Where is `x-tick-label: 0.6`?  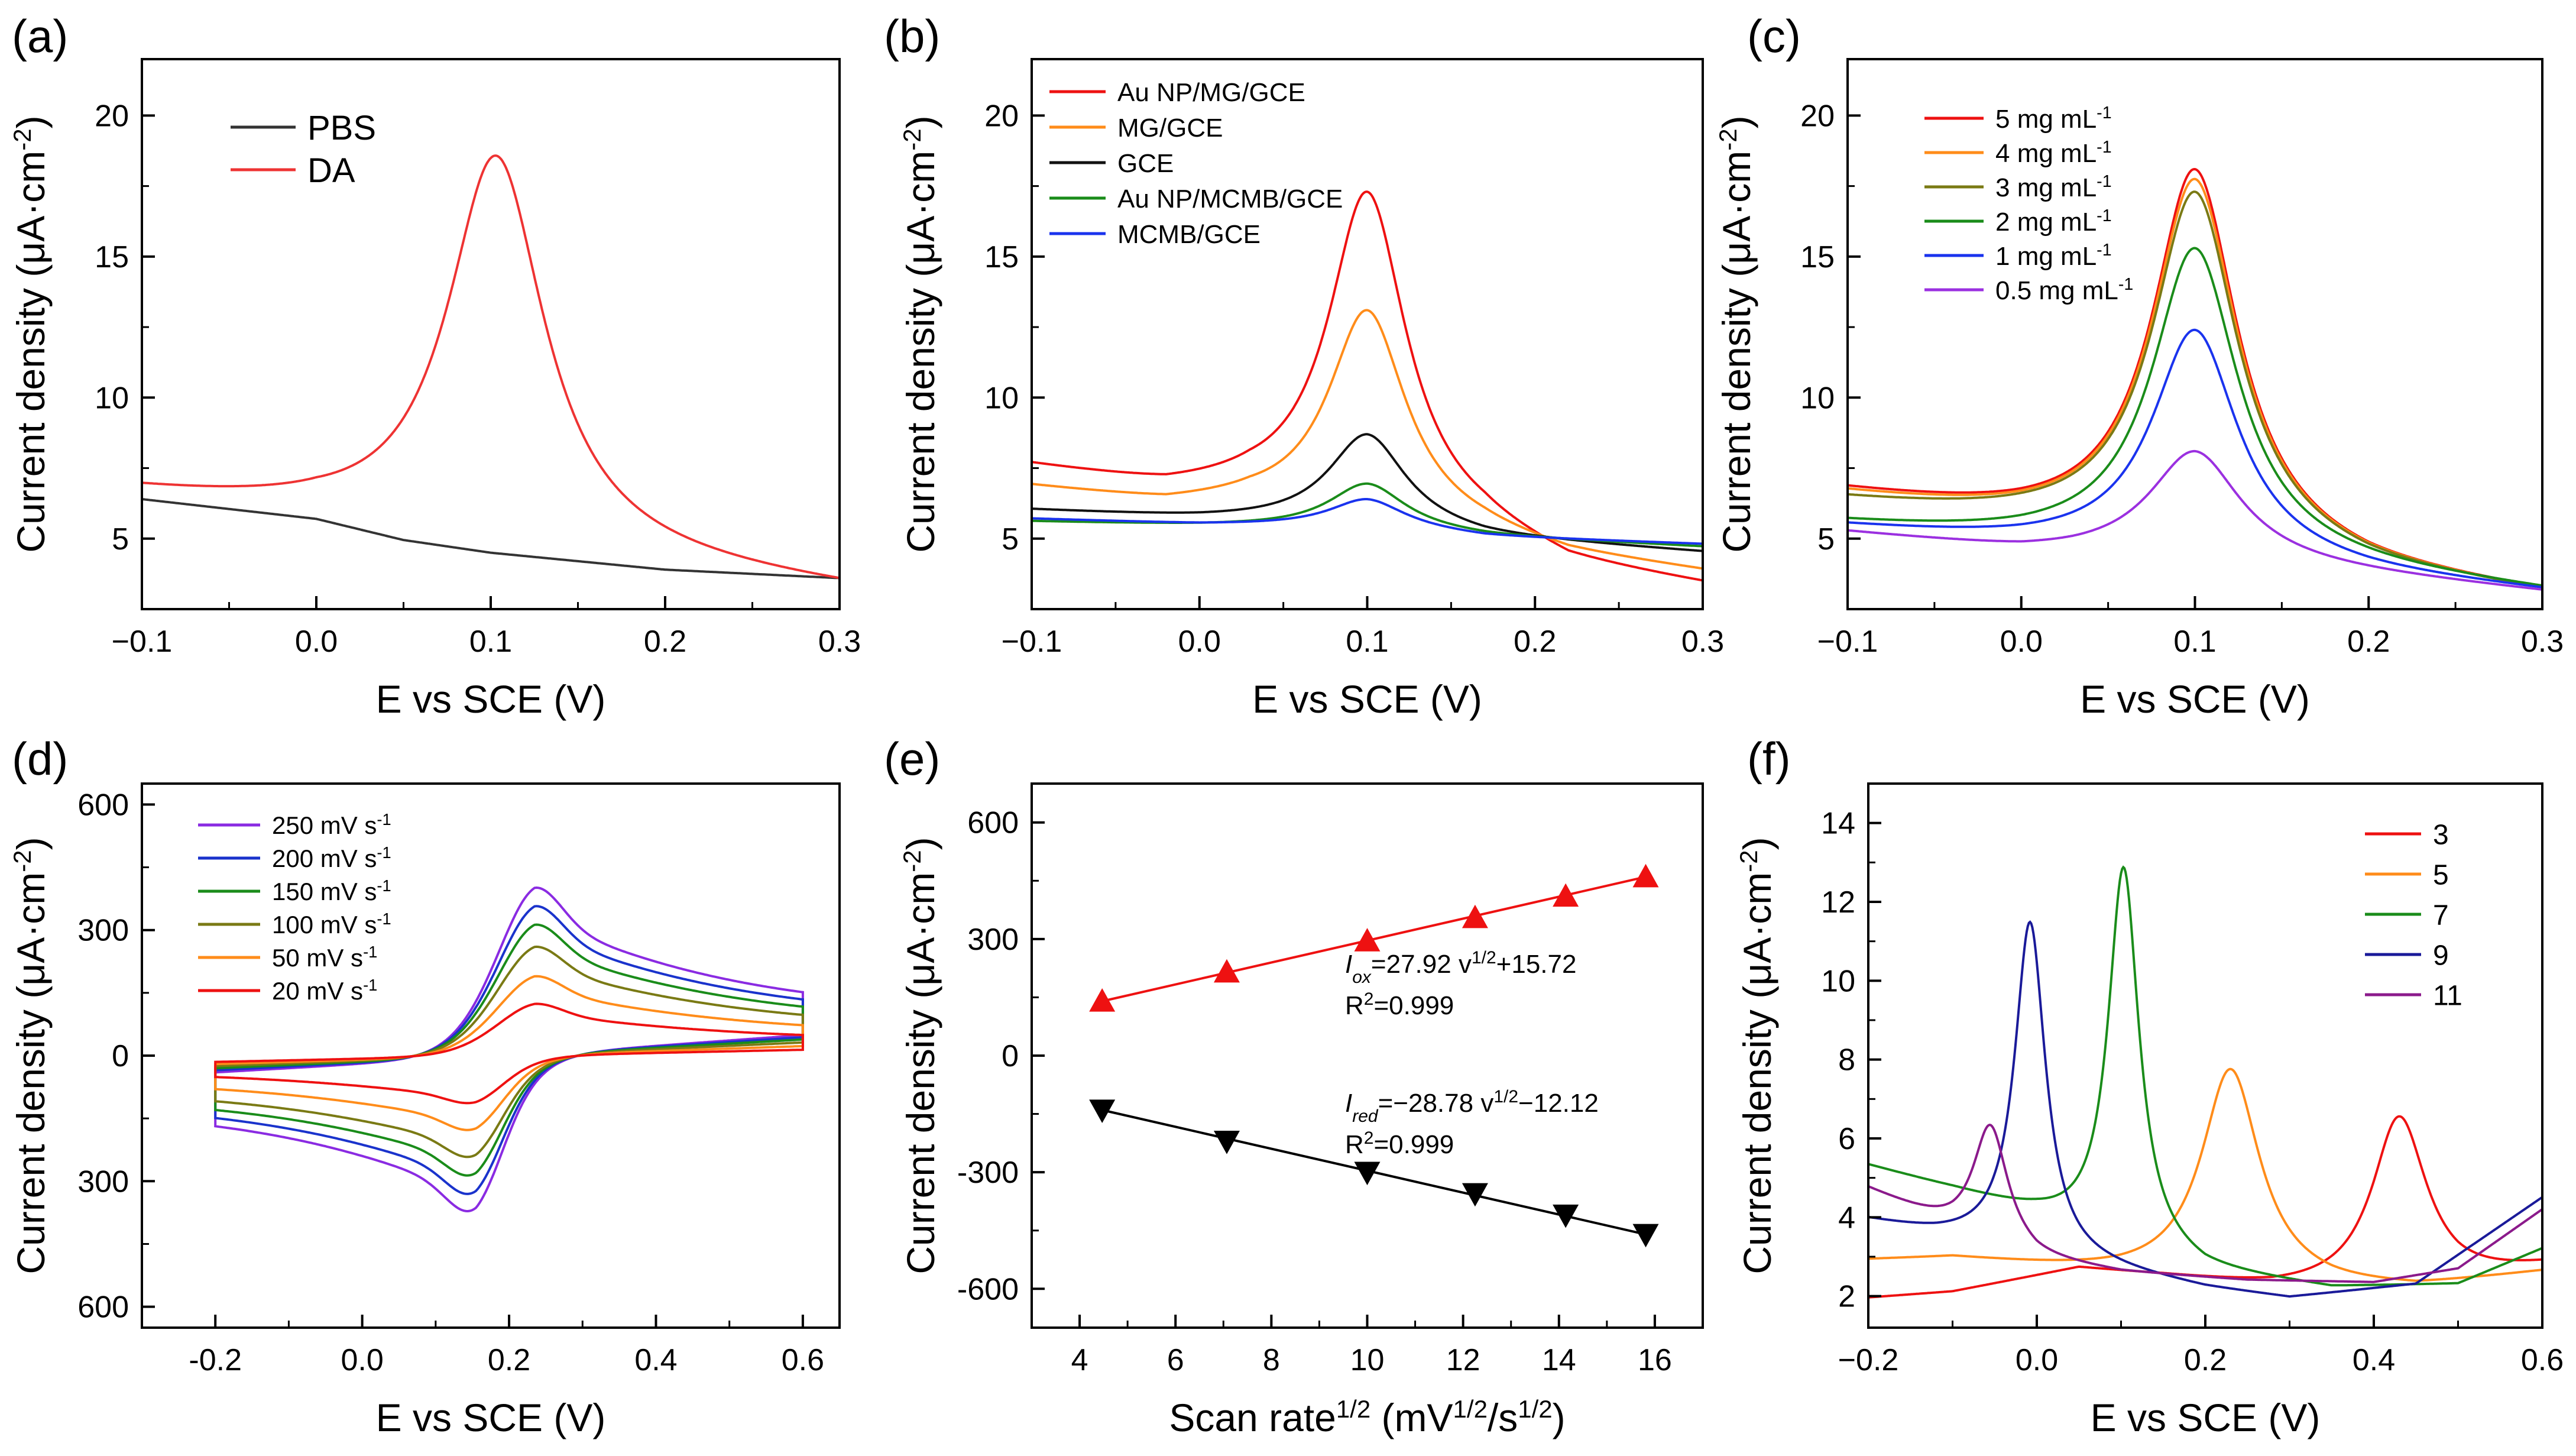
x-tick-label: 0.6 is located at coordinates (803, 1360).